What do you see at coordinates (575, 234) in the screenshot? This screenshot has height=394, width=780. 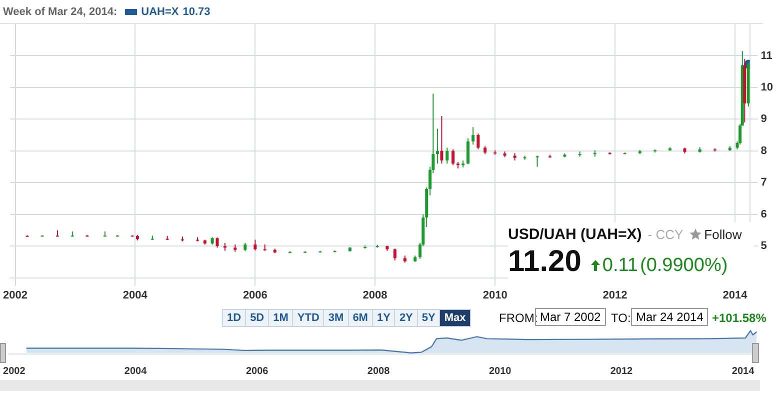 I see `annotation: USD/UAH (UAH=X)` at bounding box center [575, 234].